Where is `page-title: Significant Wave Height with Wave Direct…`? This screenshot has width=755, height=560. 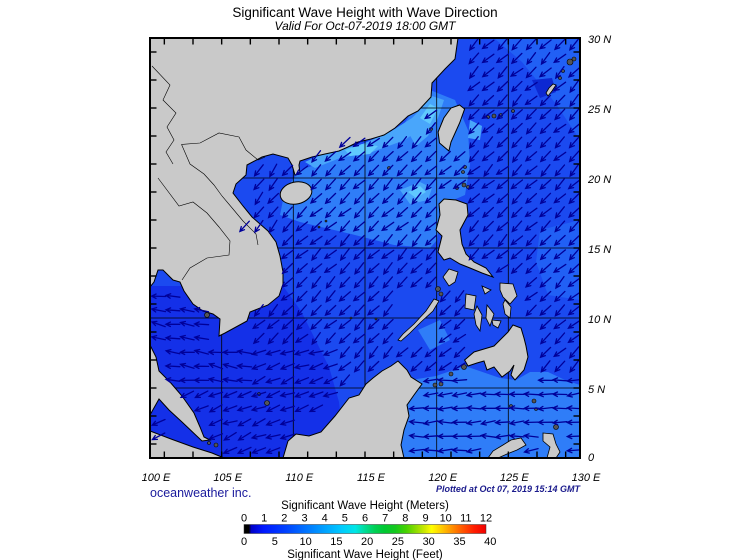 page-title: Significant Wave Height with Wave Direct… is located at coordinates (364, 12).